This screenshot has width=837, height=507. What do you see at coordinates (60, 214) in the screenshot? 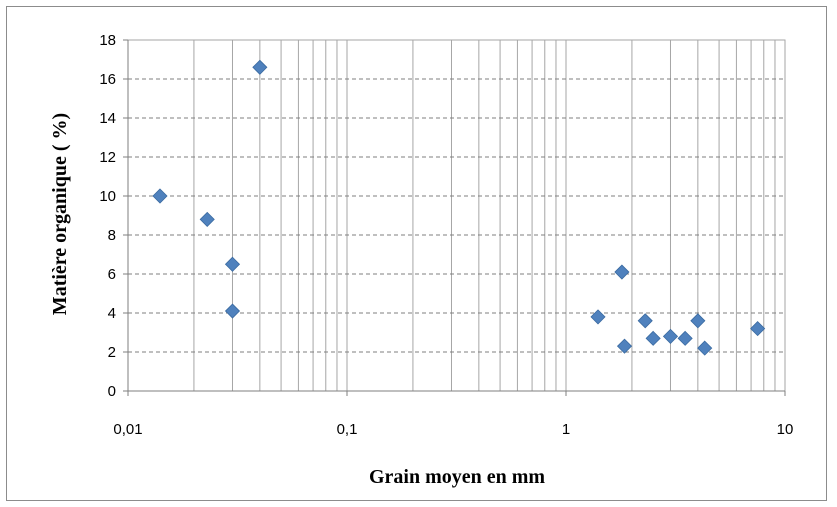
I see `y-axis-label: Matière organique ( %)` at bounding box center [60, 214].